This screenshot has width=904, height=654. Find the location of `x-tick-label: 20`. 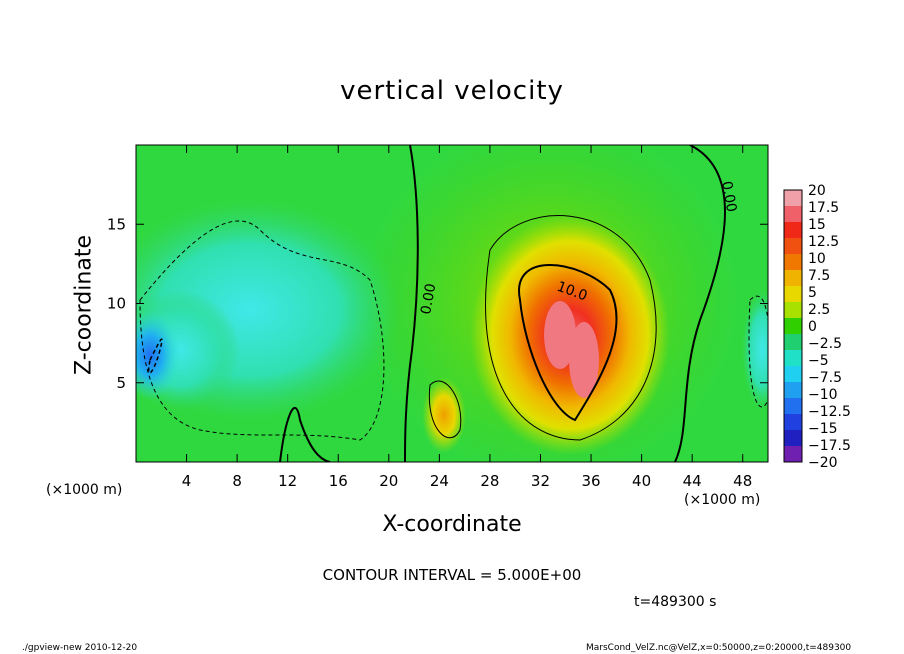

x-tick-label: 20 is located at coordinates (388, 481).